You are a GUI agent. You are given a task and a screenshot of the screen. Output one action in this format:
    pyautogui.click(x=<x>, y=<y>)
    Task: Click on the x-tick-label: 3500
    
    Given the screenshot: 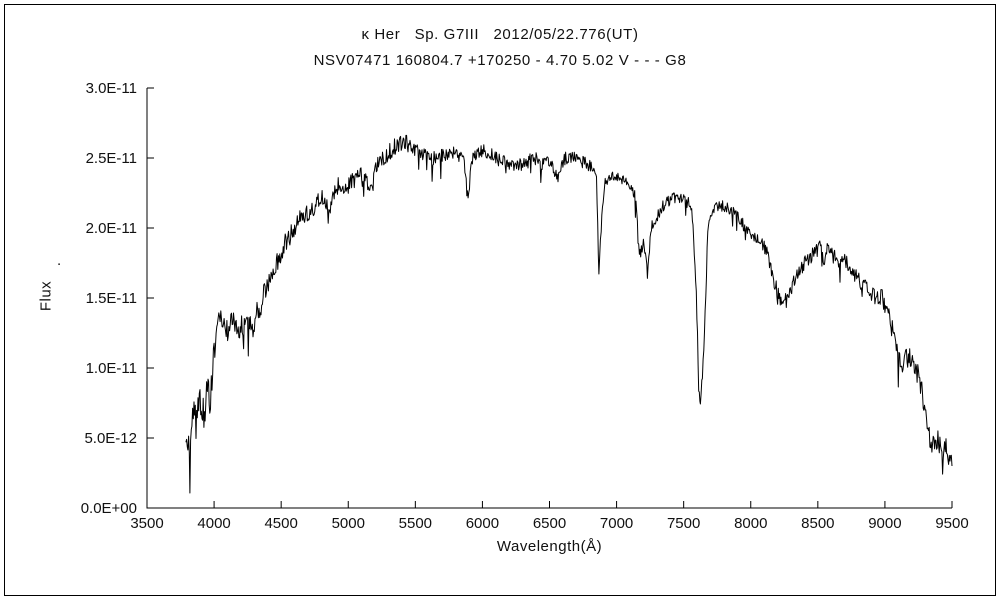 What is the action you would take?
    pyautogui.click(x=146, y=523)
    